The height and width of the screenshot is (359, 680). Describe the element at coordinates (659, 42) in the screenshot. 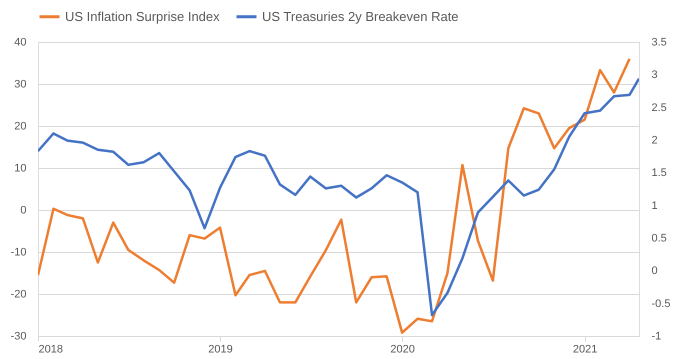

I see `y2-tick-label: 3.5` at that location.